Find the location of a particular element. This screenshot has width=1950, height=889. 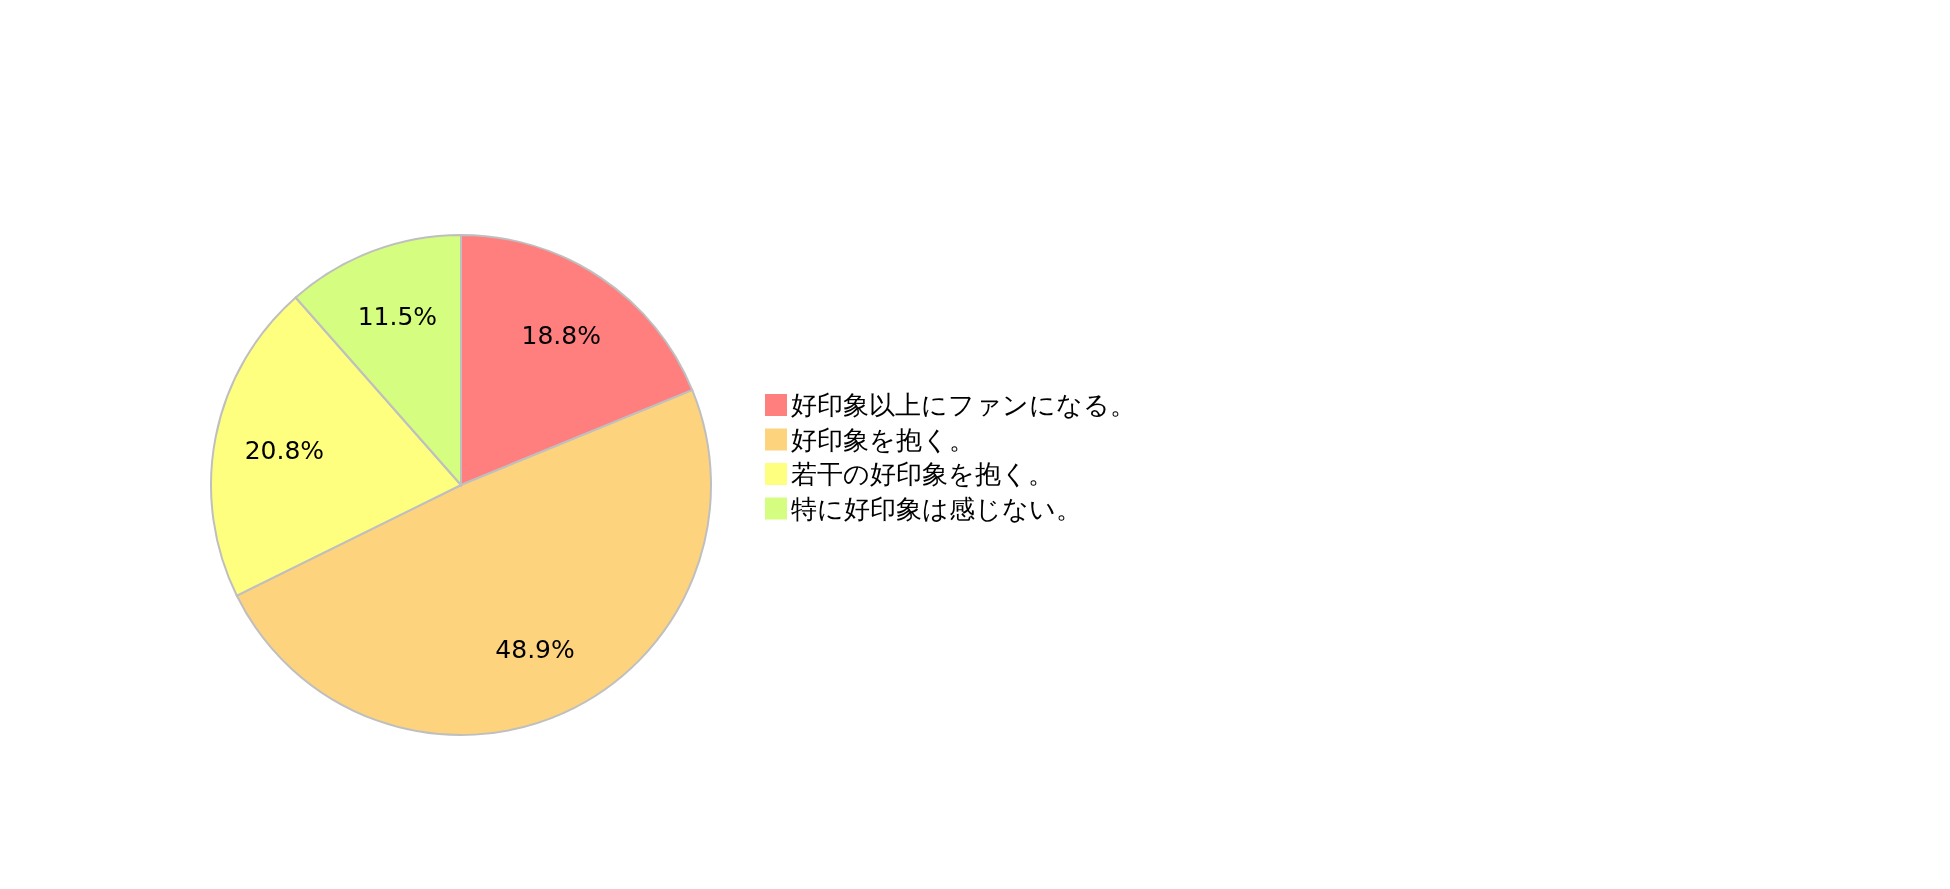

legend-label: 好印象を抱く。 is located at coordinates (883, 439).